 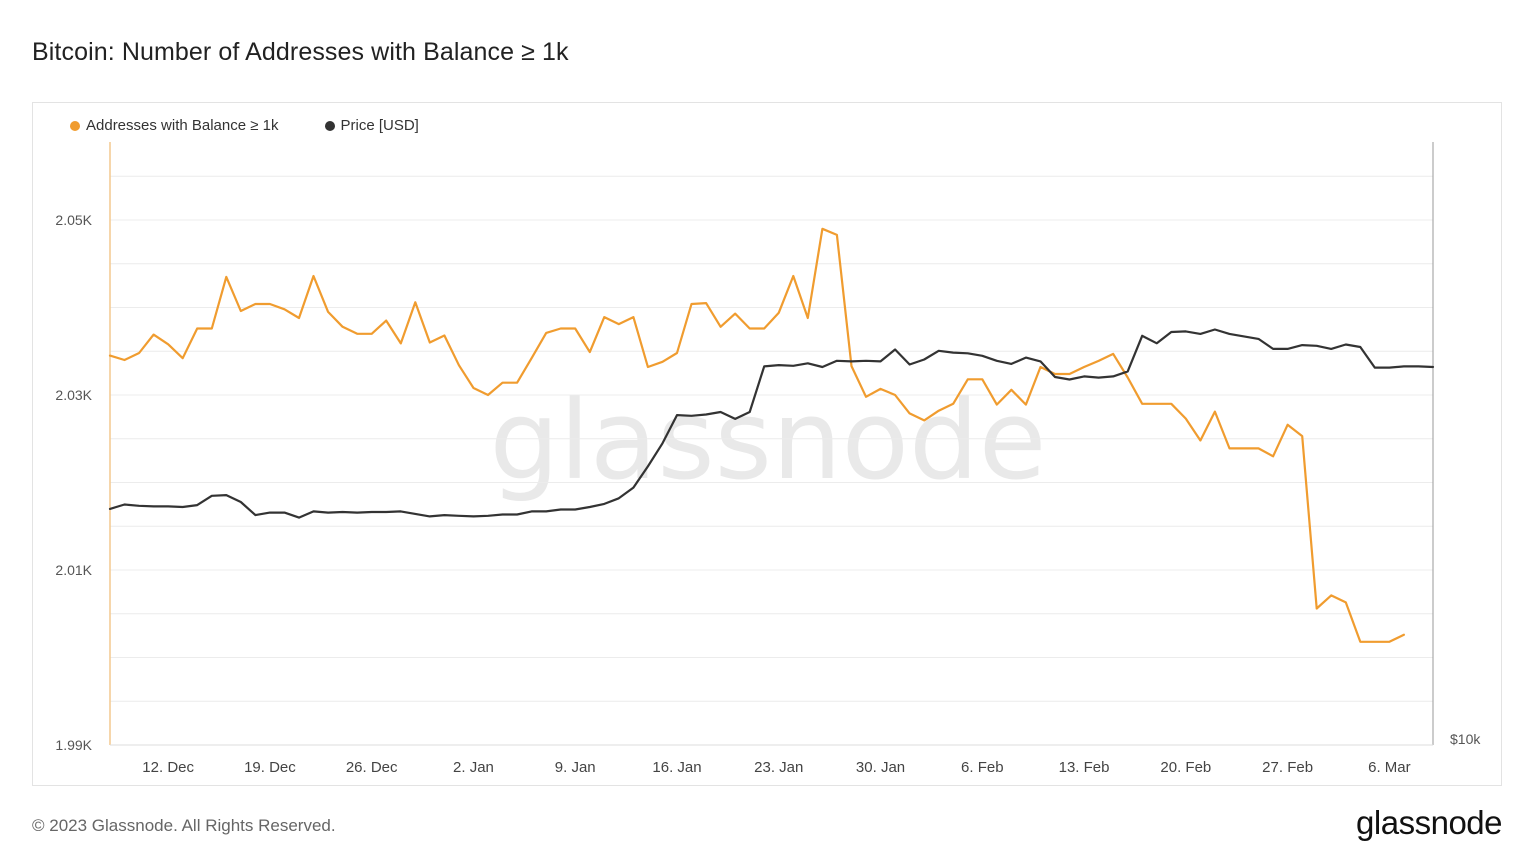 What do you see at coordinates (1287, 767) in the screenshot?
I see `x-tick-label: 27. Feb` at bounding box center [1287, 767].